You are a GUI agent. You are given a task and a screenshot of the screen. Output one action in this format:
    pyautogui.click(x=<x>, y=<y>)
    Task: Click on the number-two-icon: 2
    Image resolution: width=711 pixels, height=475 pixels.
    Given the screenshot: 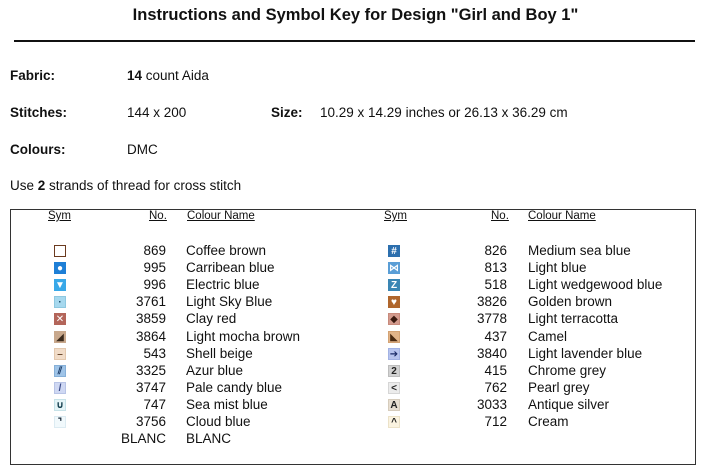 What is the action you would take?
    pyautogui.click(x=394, y=370)
    